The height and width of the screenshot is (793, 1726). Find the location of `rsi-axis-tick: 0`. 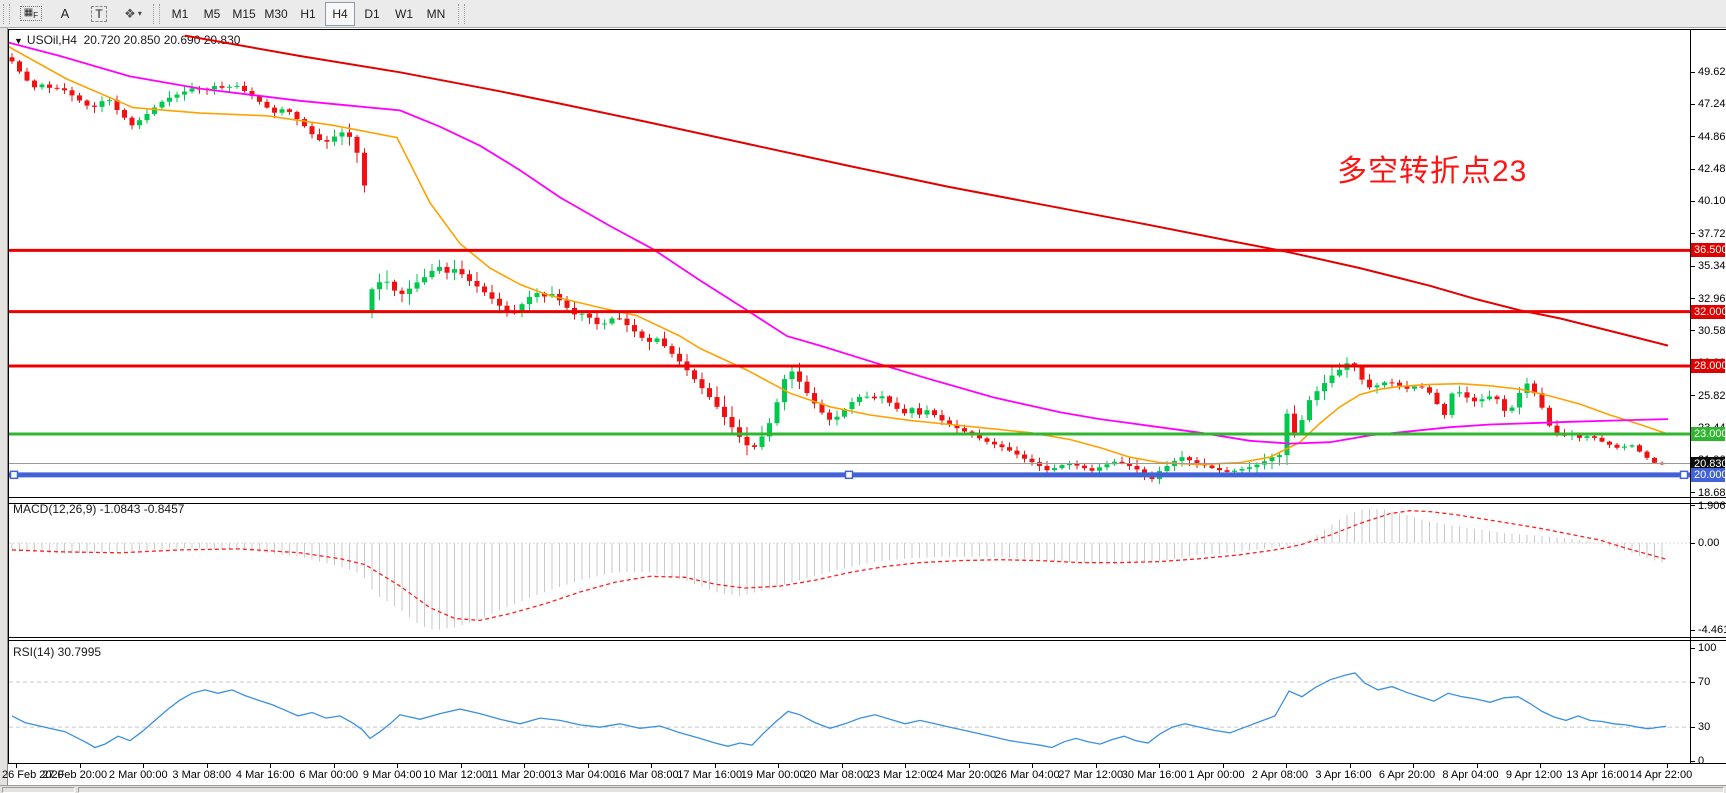

rsi-axis-tick: 0 is located at coordinates (1701, 761).